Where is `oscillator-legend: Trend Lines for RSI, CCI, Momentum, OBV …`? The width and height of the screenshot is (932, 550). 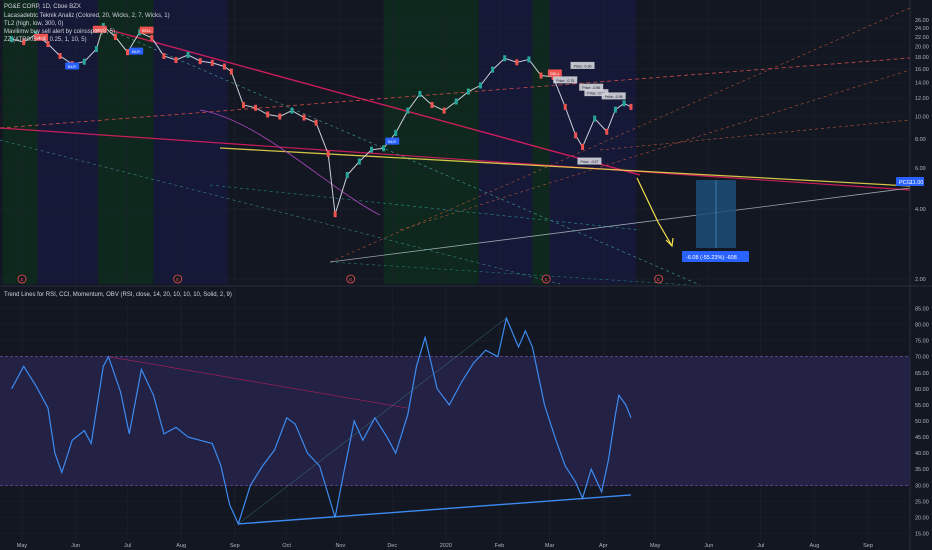
oscillator-legend: Trend Lines for RSI, CCI, Momentum, OBV … is located at coordinates (118, 295).